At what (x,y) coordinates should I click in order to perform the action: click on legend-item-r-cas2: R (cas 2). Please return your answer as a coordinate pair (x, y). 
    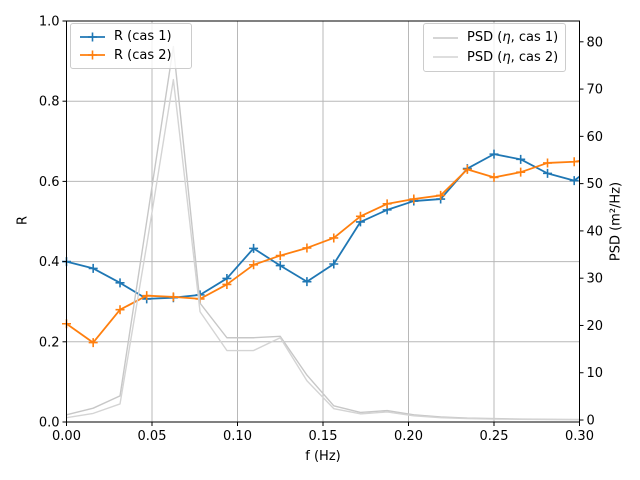
    Looking at the image, I should click on (131, 55).